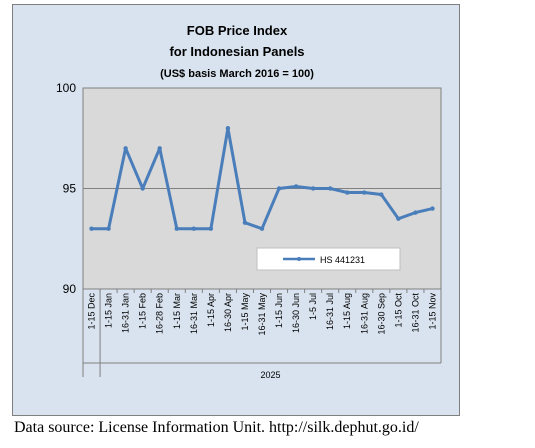 The height and width of the screenshot is (448, 535). Describe the element at coordinates (347, 311) in the screenshot. I see `x-tick-label-15: 1-15 Aug` at that location.